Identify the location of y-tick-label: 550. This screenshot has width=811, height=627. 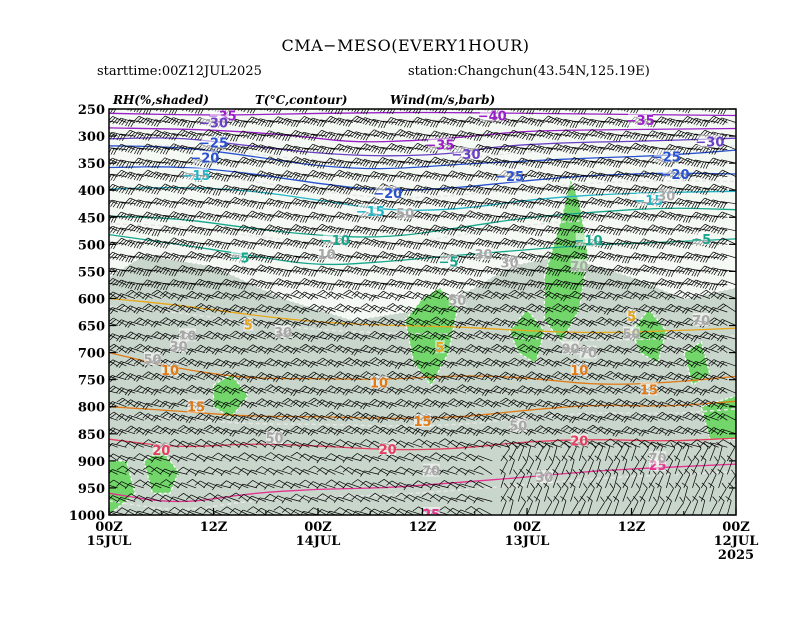
(91, 272).